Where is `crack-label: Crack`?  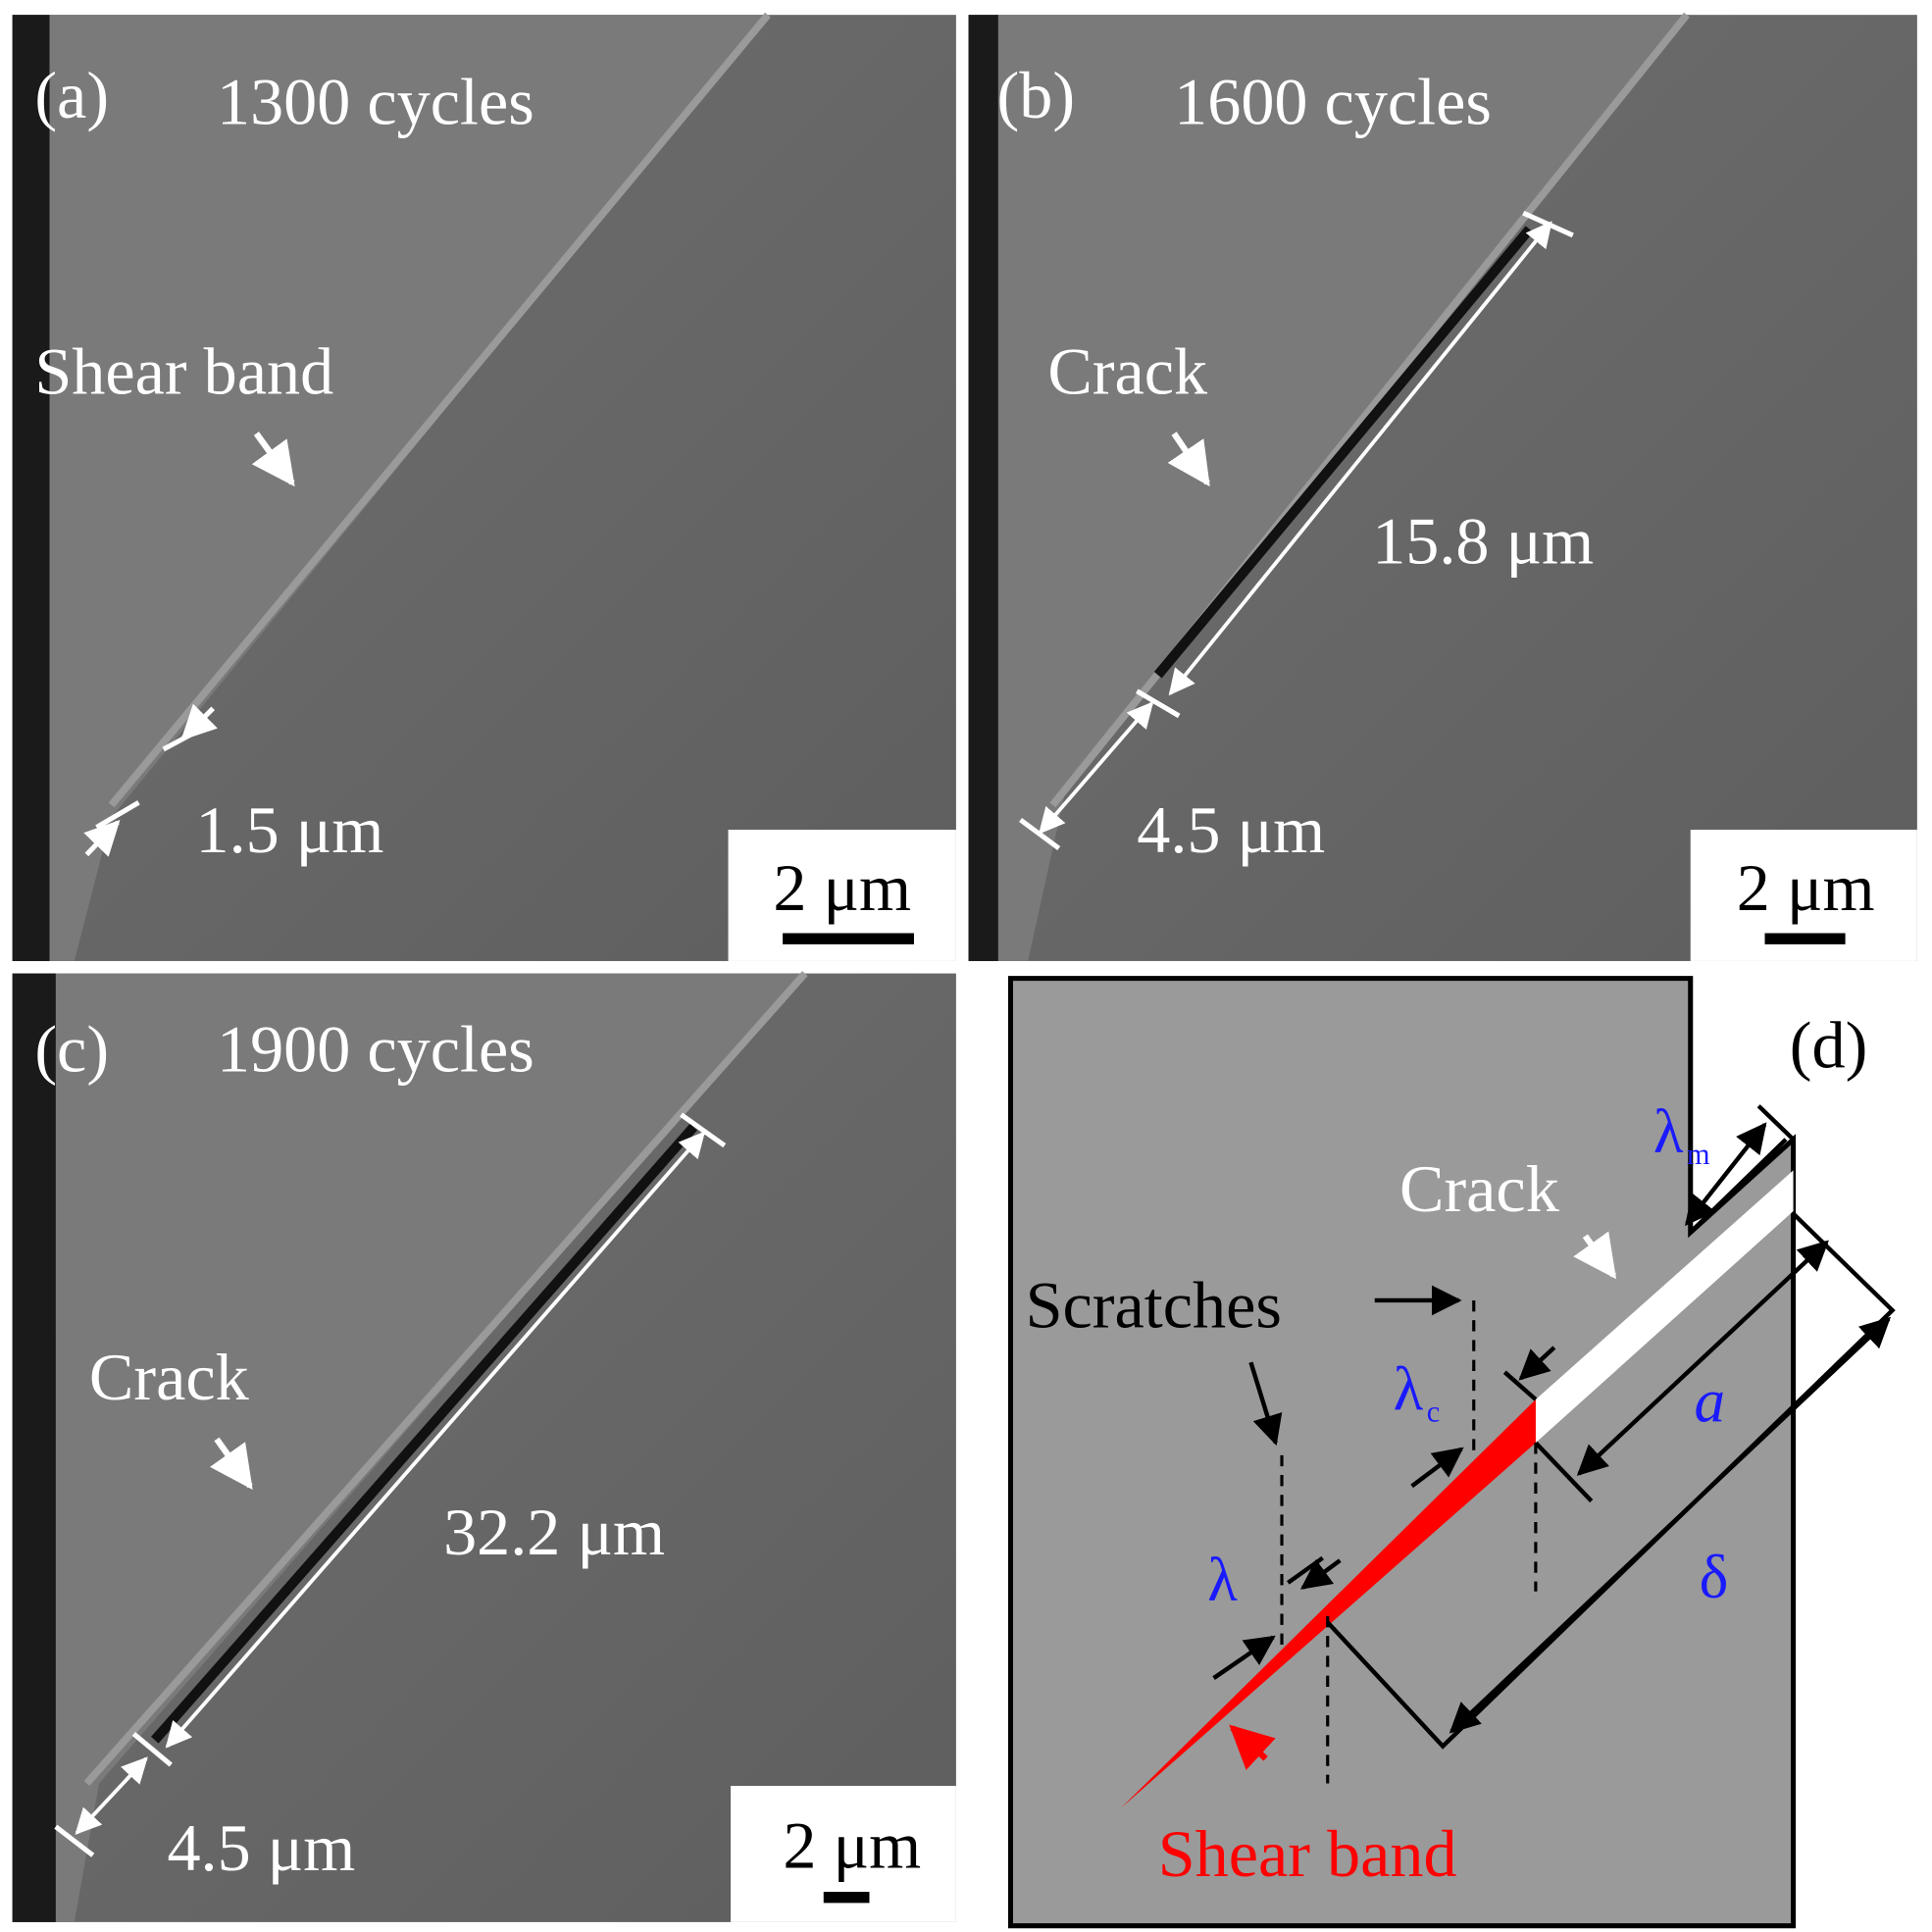
crack-label: Crack is located at coordinates (1480, 1188).